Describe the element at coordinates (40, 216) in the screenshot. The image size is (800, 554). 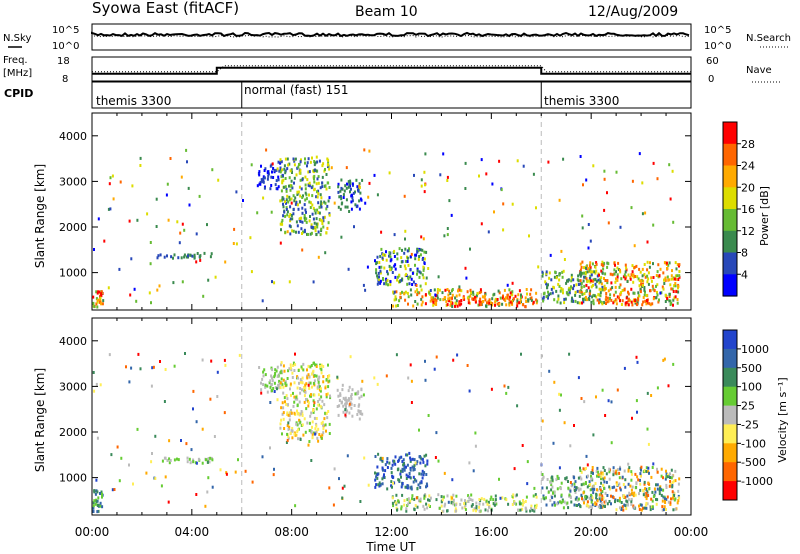
I see `power-y-axis-label: Slant Range [km]` at that location.